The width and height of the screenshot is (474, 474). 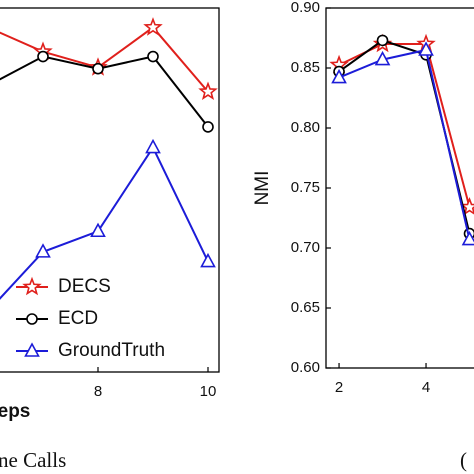 What do you see at coordinates (305, 367) in the screenshot?
I see `y-tick-label: 0.60` at bounding box center [305, 367].